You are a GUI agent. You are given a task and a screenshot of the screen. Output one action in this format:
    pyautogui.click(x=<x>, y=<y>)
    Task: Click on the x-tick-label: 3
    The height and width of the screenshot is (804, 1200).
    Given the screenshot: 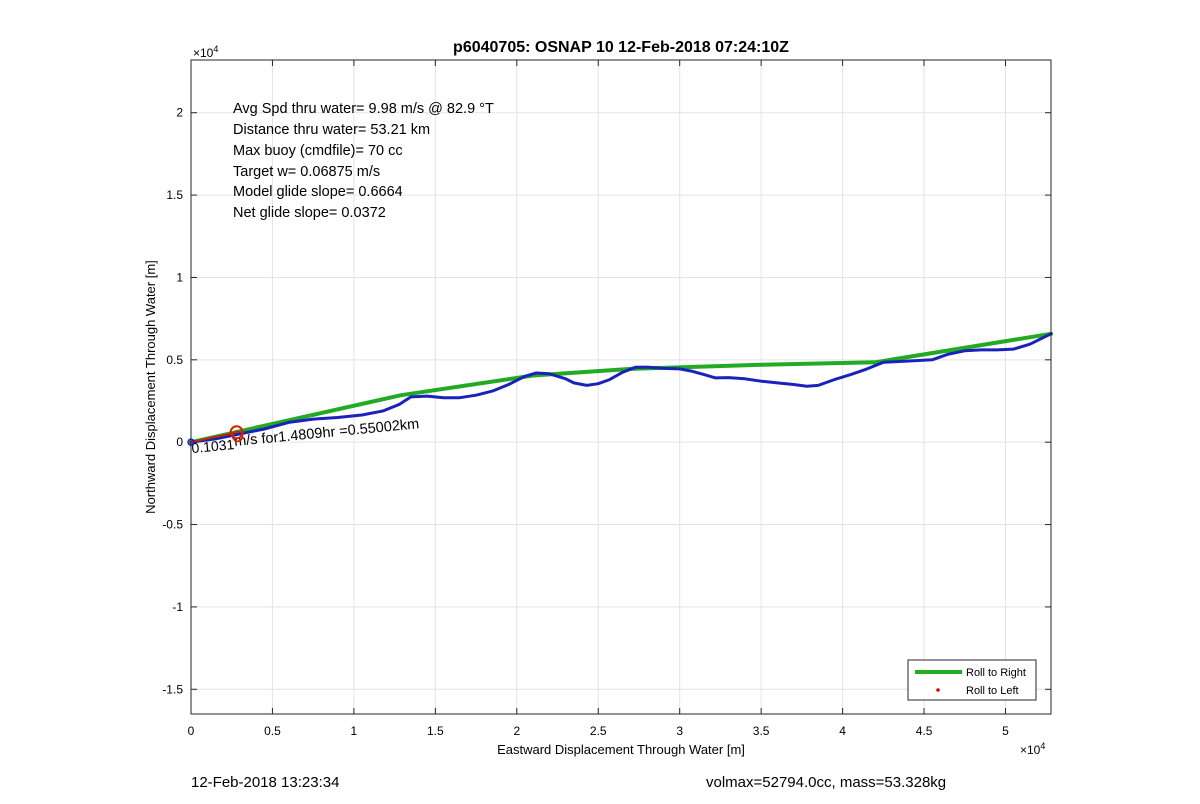 What is the action you would take?
    pyautogui.click(x=679, y=731)
    